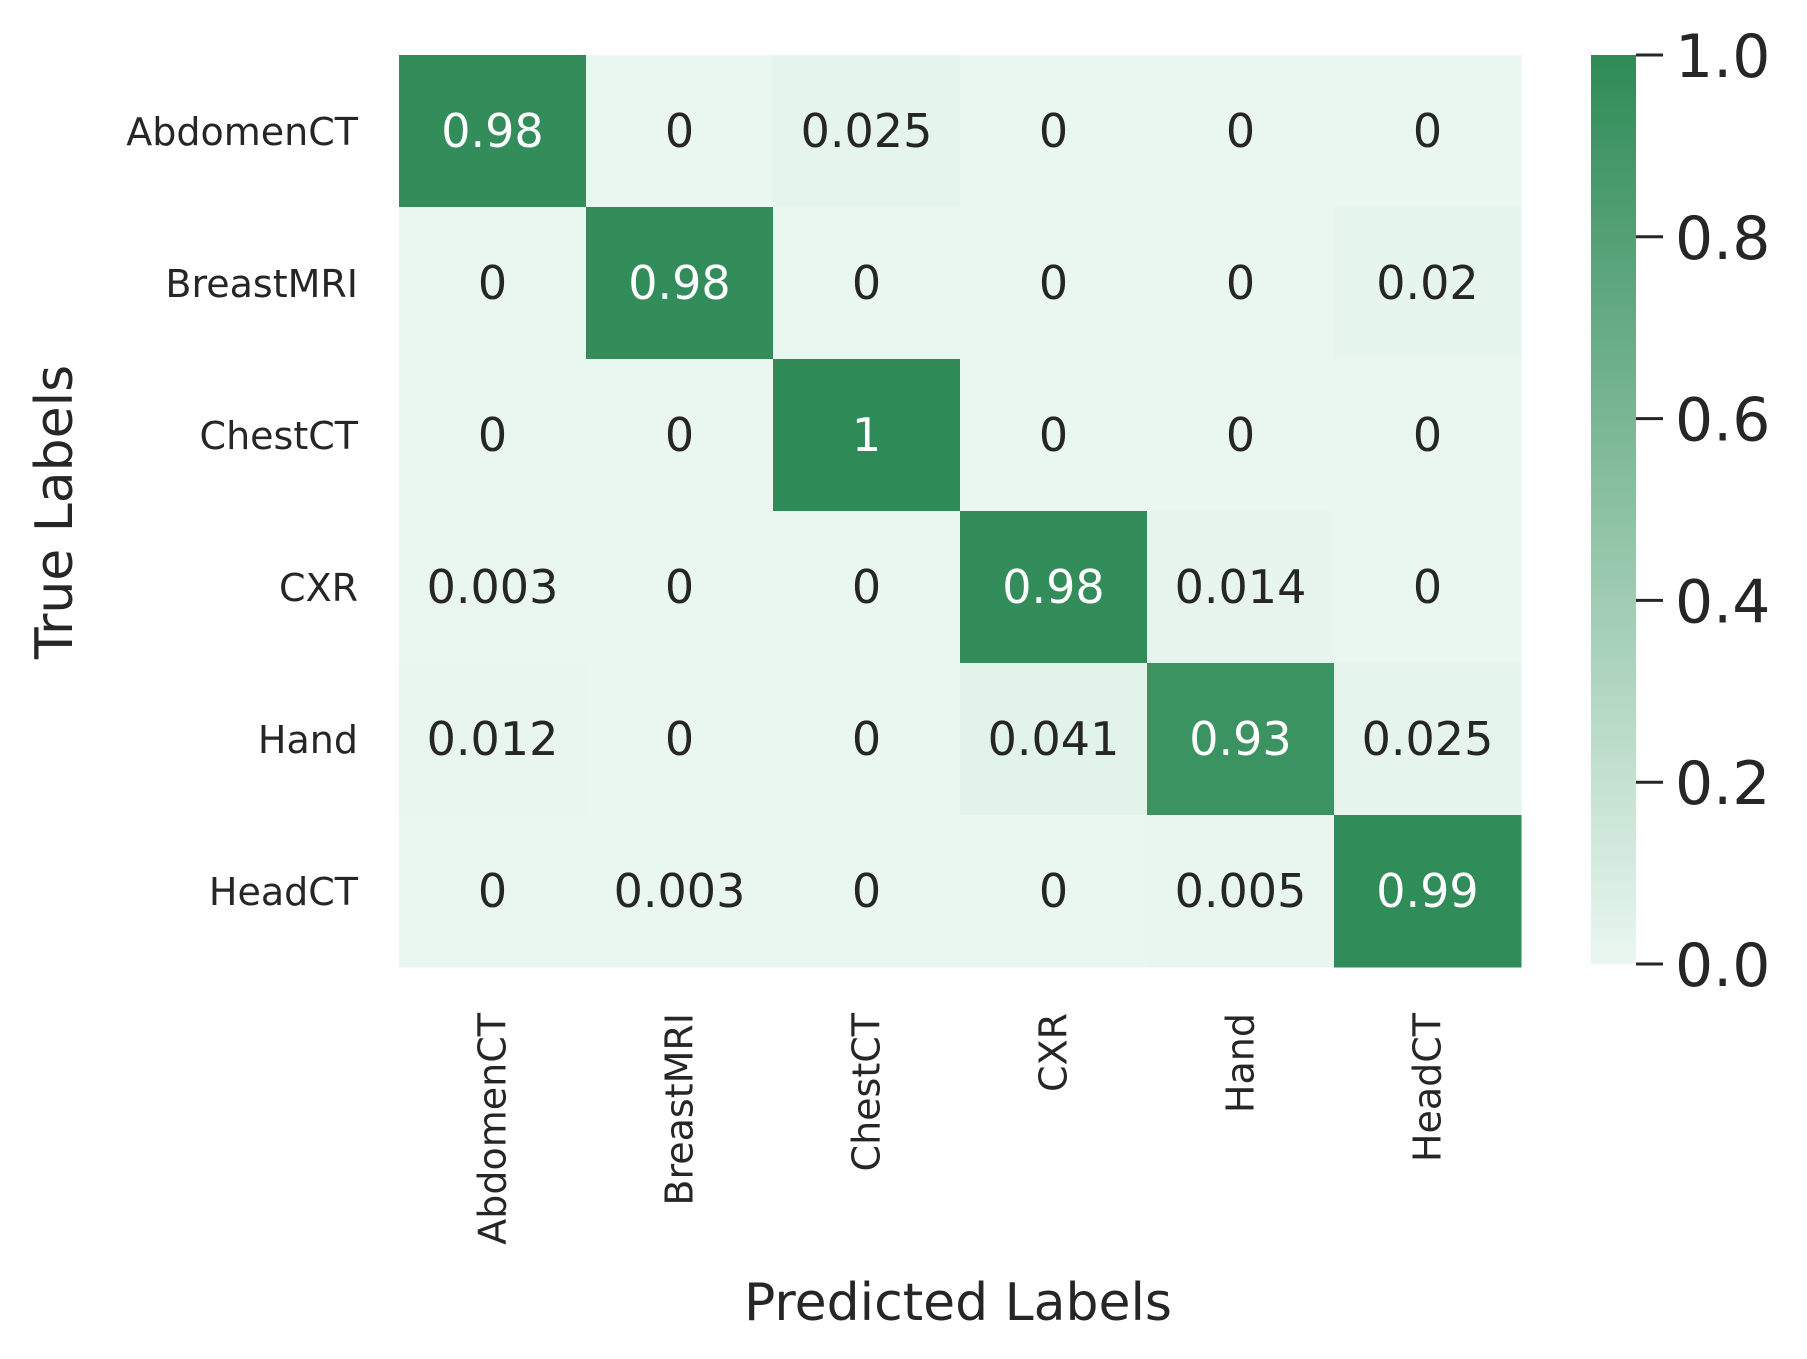 This screenshot has width=1807, height=1359. I want to click on colorbar-tick-label: 0.0, so click(1722, 966).